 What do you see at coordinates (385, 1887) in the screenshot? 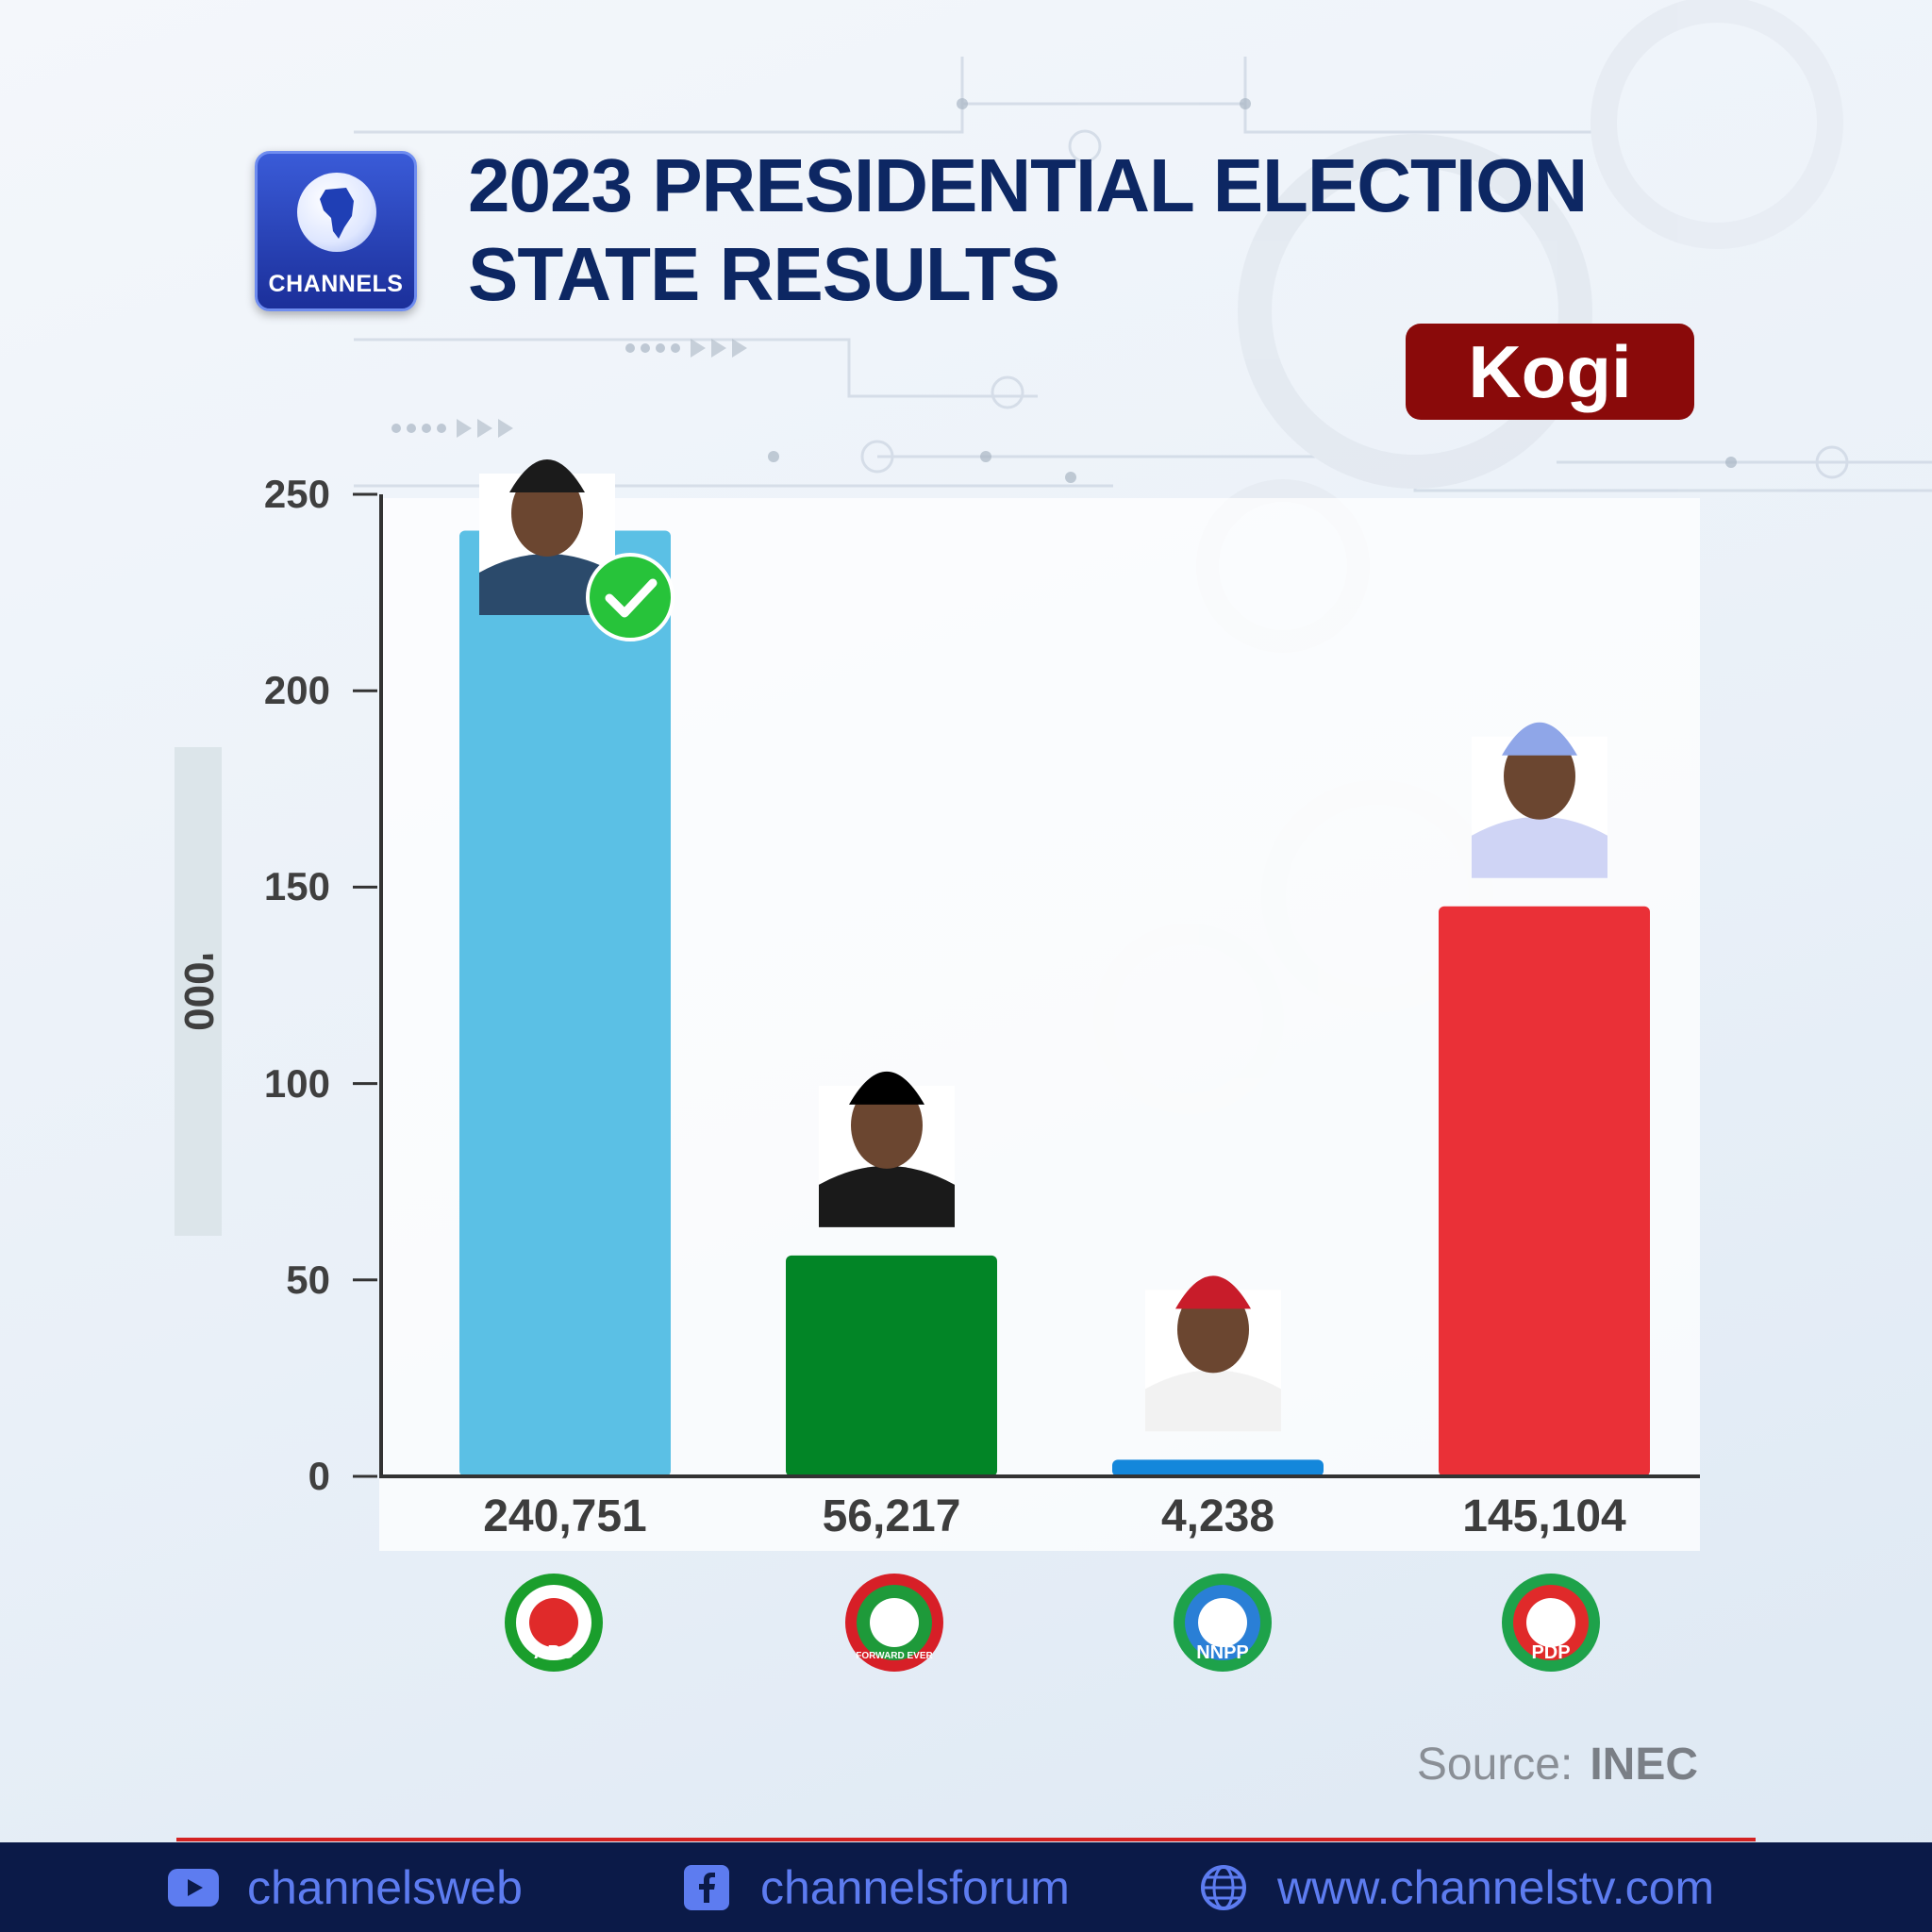
I see `youtube-handle: channelsweb` at bounding box center [385, 1887].